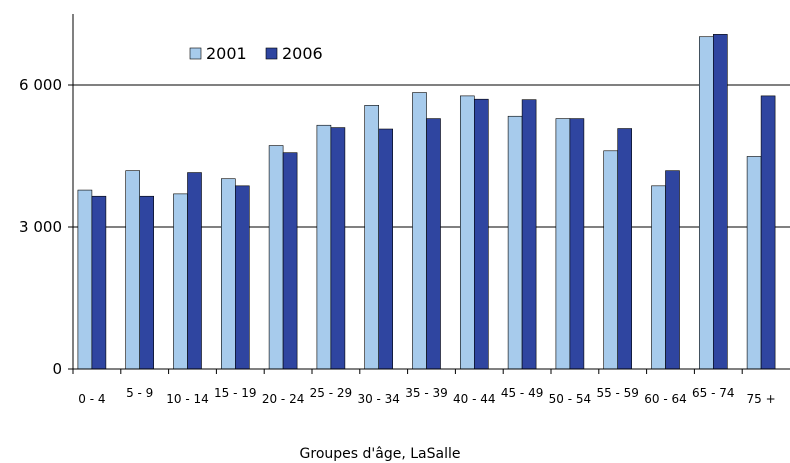 This screenshot has height=463, width=790. What do you see at coordinates (570, 399) in the screenshot?
I see `x-tick-label-10: 50 - 54` at bounding box center [570, 399].